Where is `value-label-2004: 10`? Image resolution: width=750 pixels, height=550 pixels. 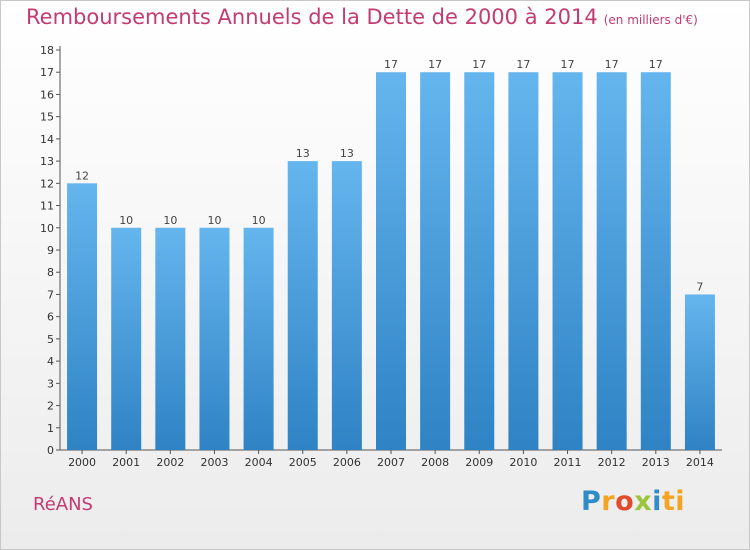 value-label-2004: 10 is located at coordinates (259, 220).